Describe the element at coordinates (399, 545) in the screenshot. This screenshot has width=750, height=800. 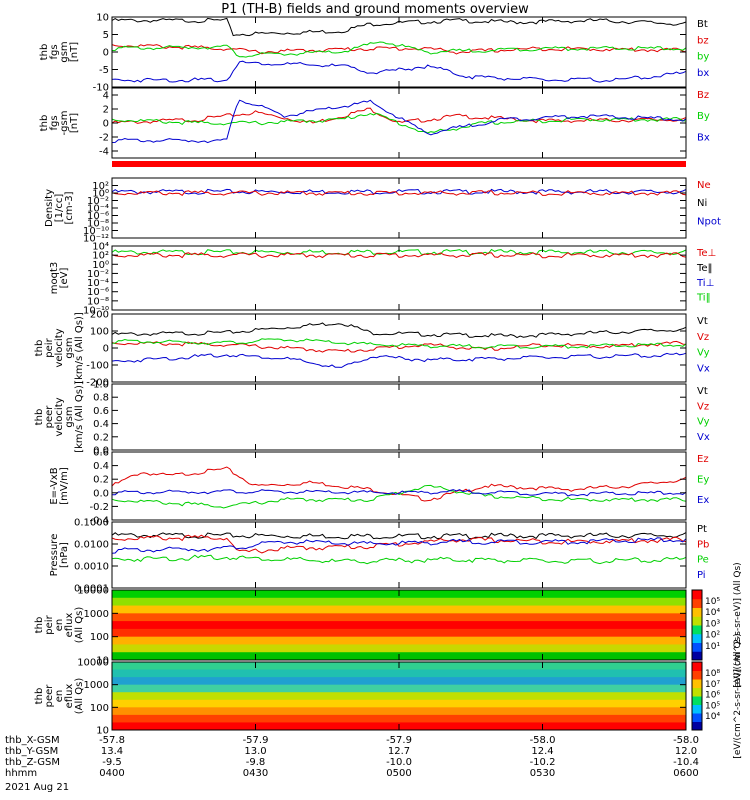
I see `series-line-pi` at that location.